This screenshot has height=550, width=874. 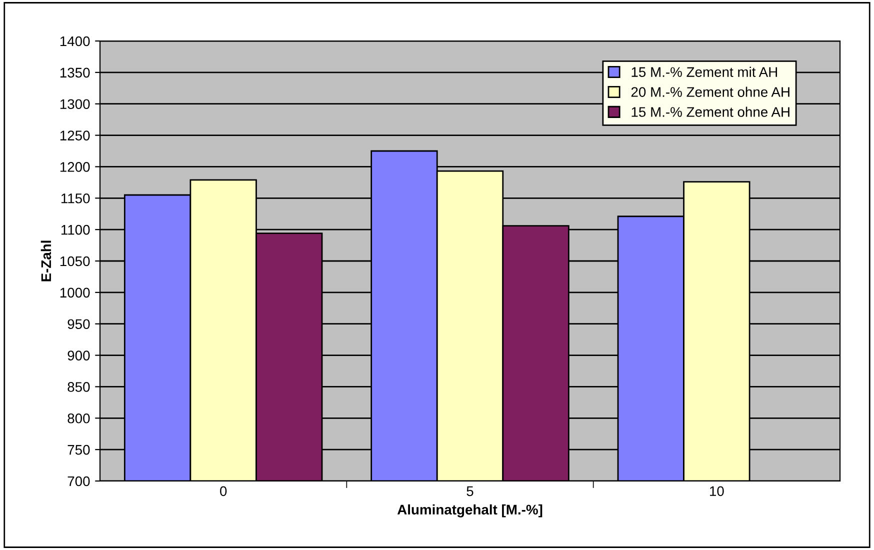 I want to click on x-tick-label: 0, so click(x=223, y=491).